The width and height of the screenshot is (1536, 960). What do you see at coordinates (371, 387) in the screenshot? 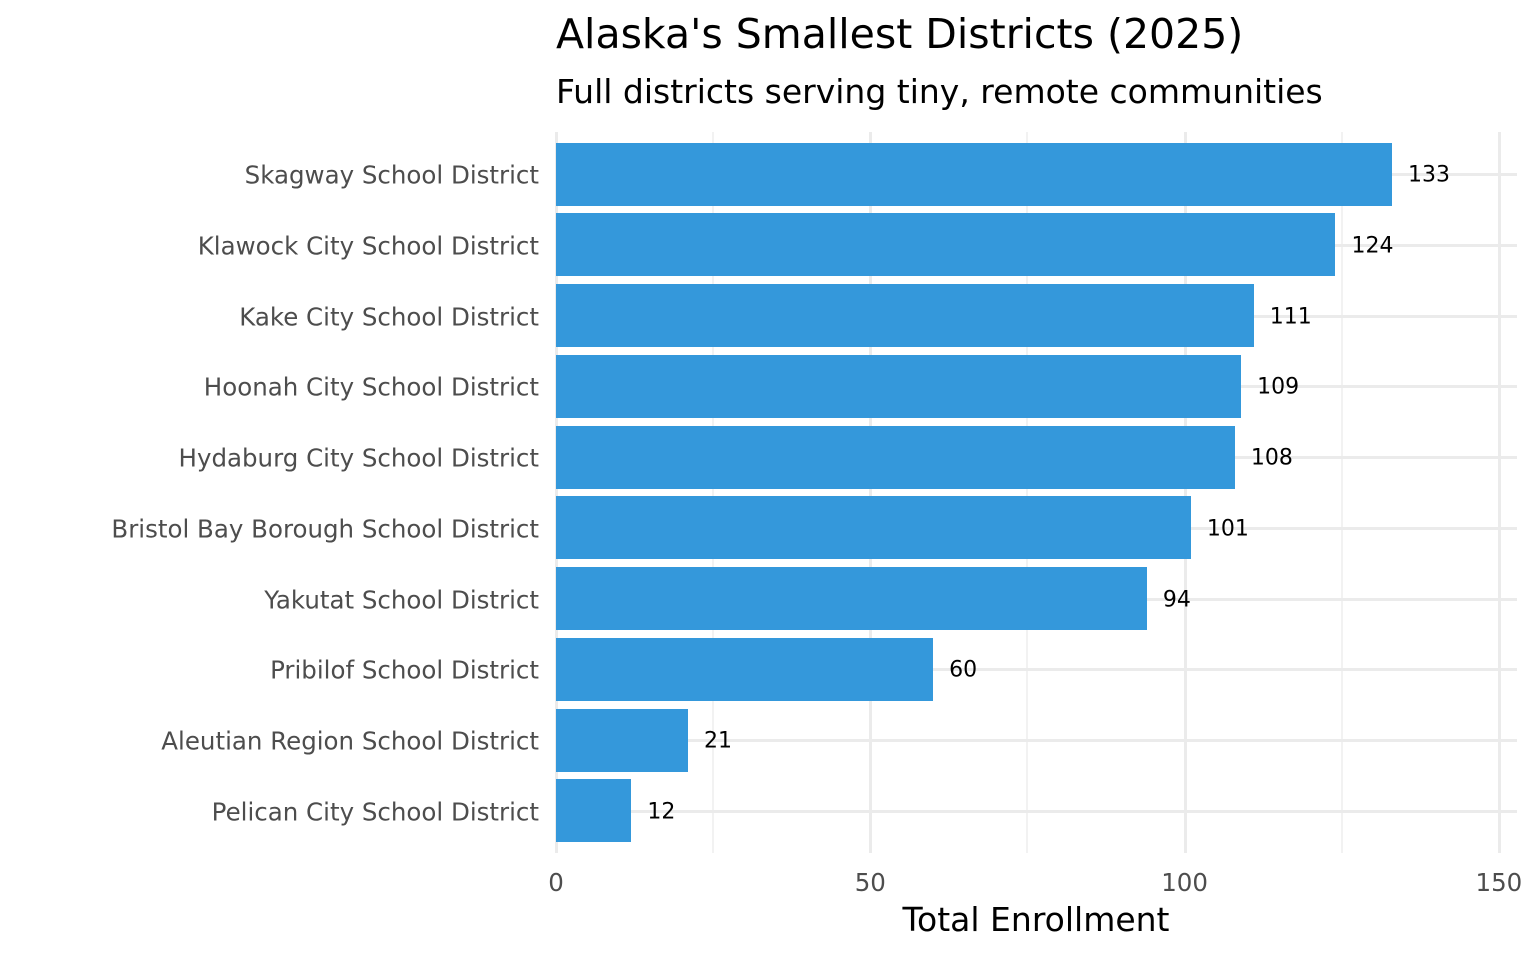
I see `y-category-label: Hoonah City School District` at bounding box center [371, 387].